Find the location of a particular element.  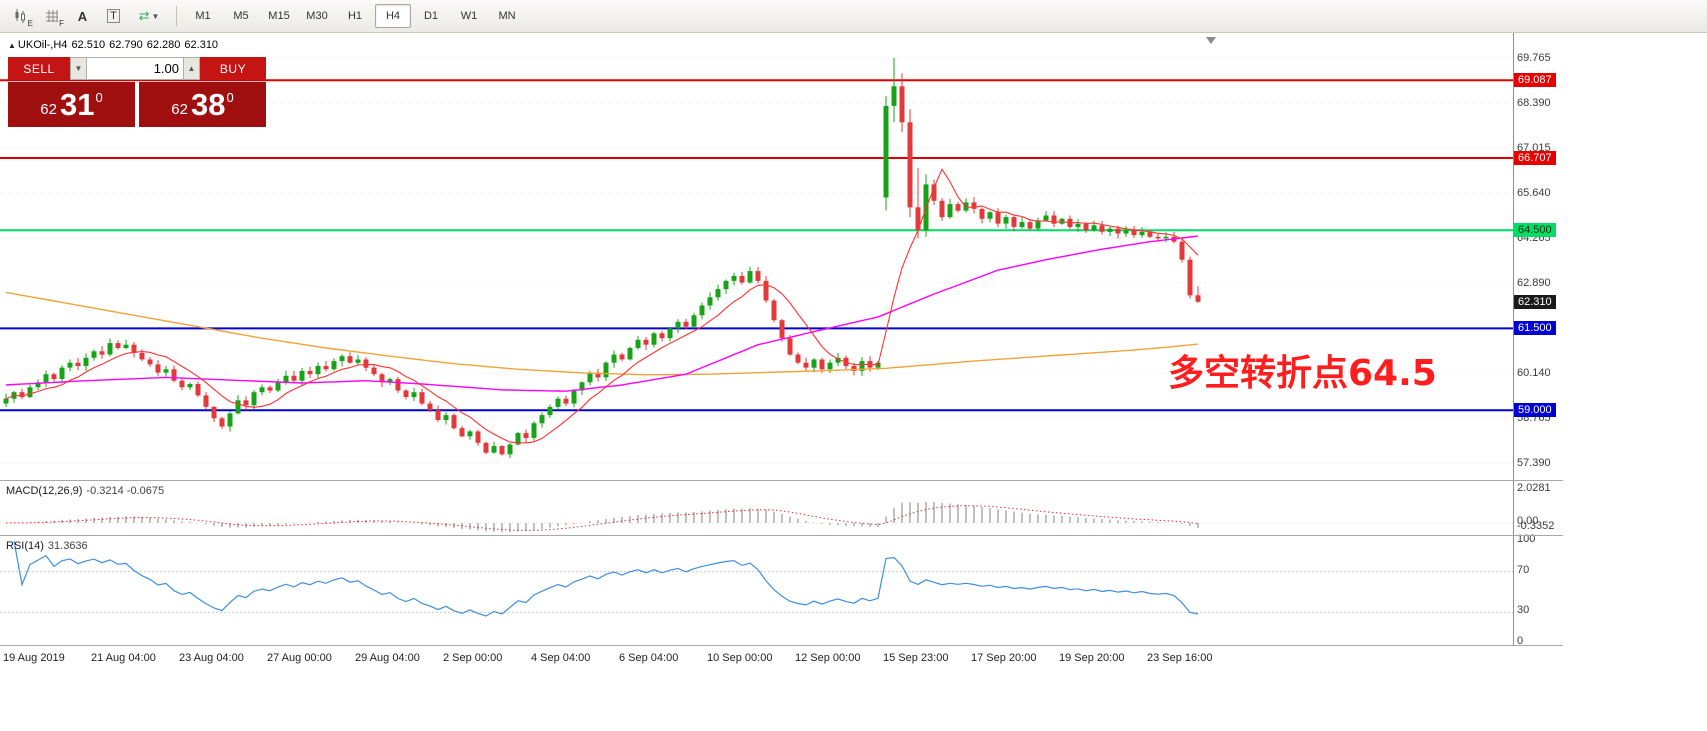

rsi-axis-label: 30 is located at coordinates (1523, 610).